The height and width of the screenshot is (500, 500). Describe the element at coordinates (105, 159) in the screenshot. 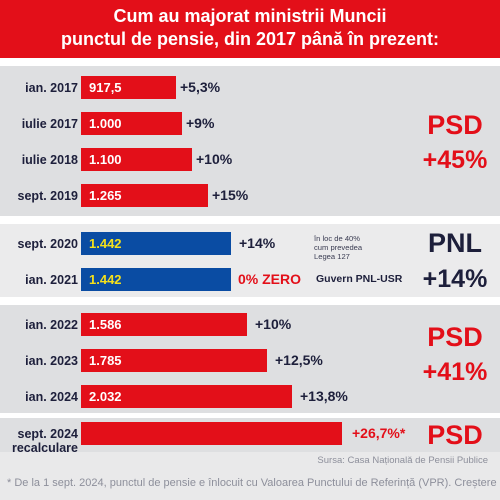

I see `bar-value-label: 1.100` at that location.